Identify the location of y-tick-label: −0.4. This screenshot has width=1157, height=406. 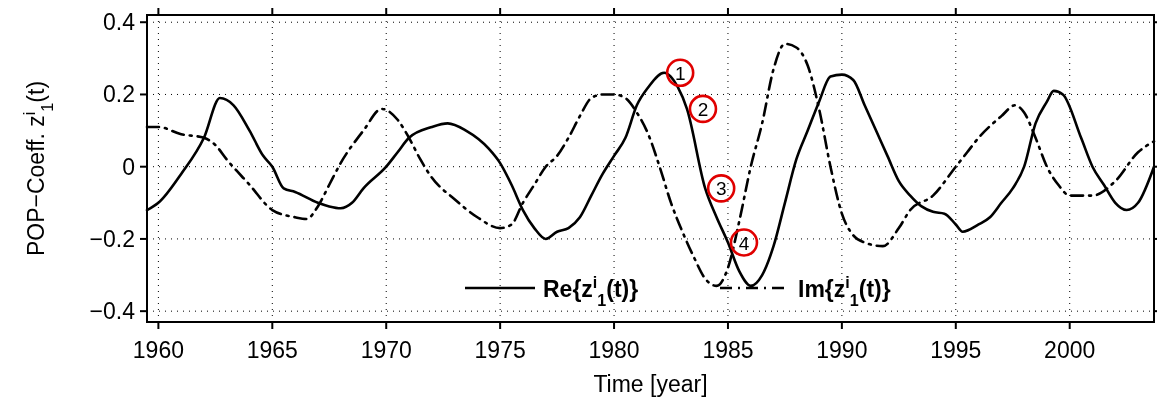
(112, 311).